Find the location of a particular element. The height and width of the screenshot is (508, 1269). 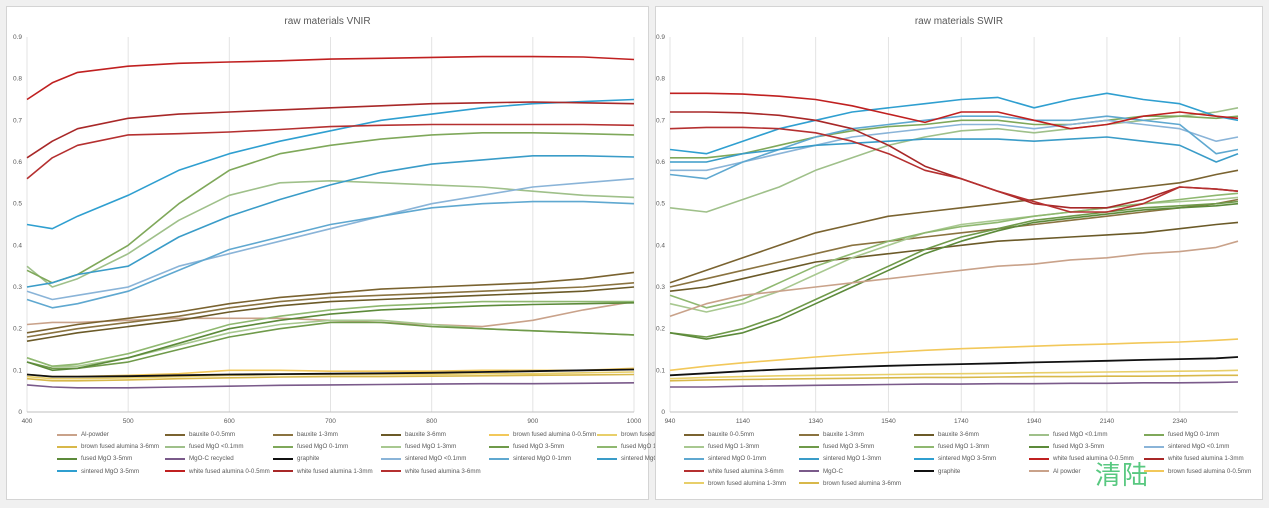

legend-item: MgO-C recycled is located at coordinates (199, 458).